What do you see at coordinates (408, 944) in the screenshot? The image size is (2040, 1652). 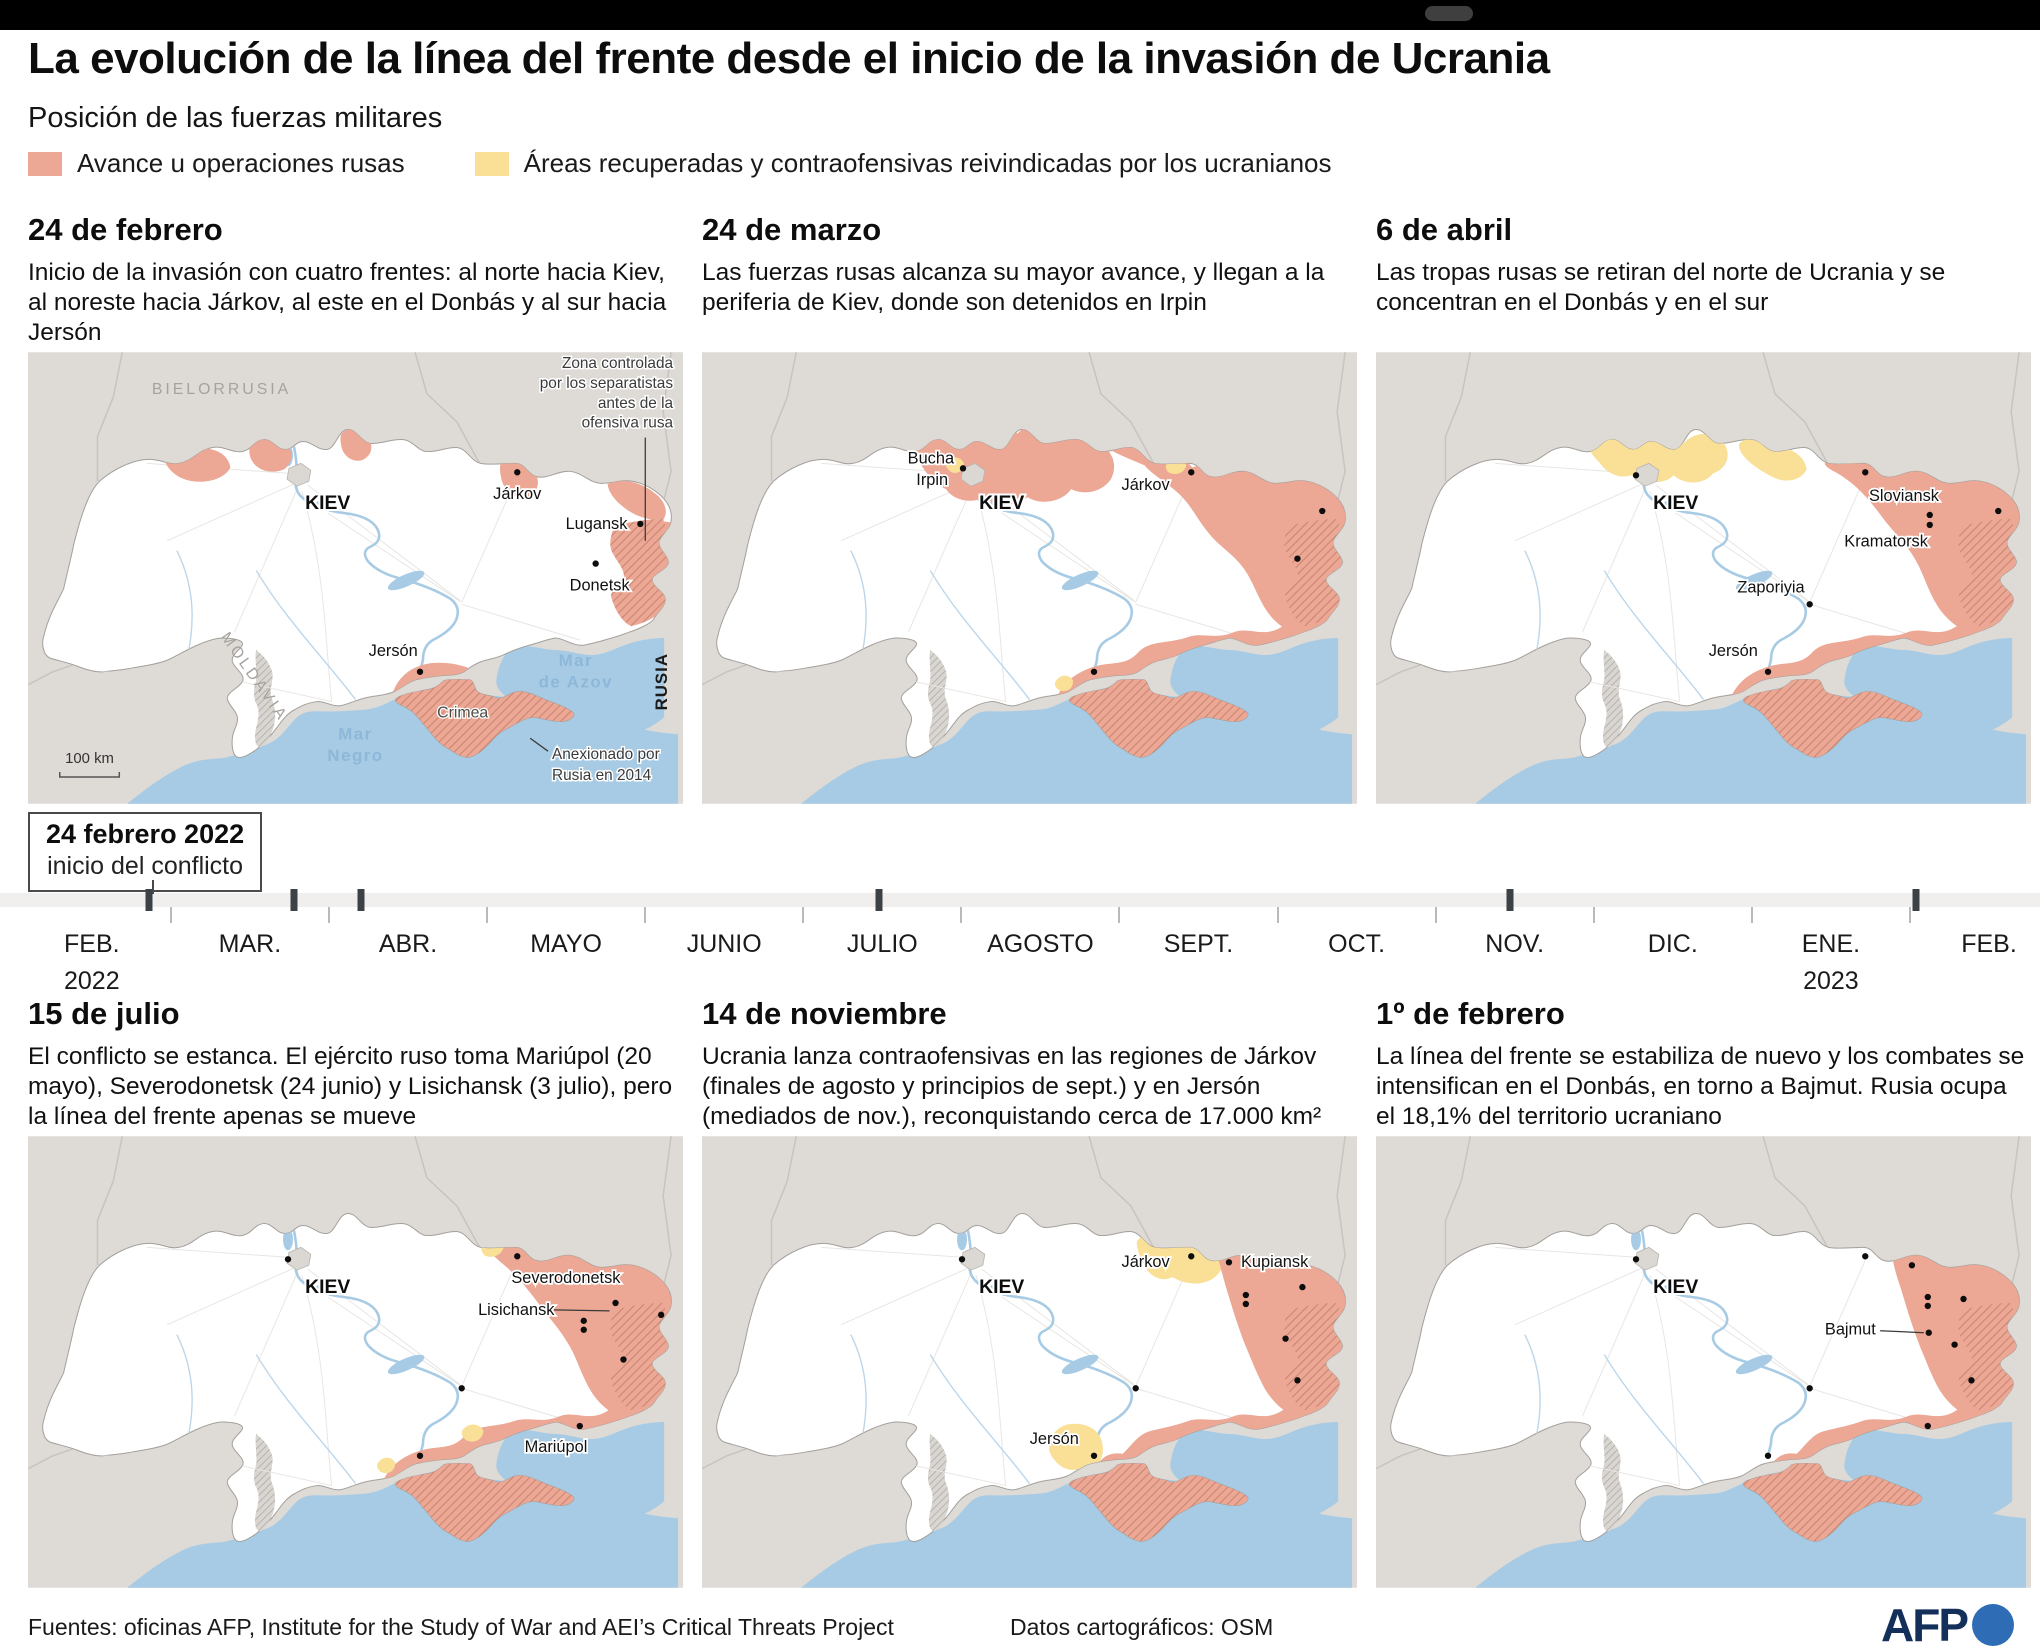 I see `timeline-month-abr: ABR.` at bounding box center [408, 944].